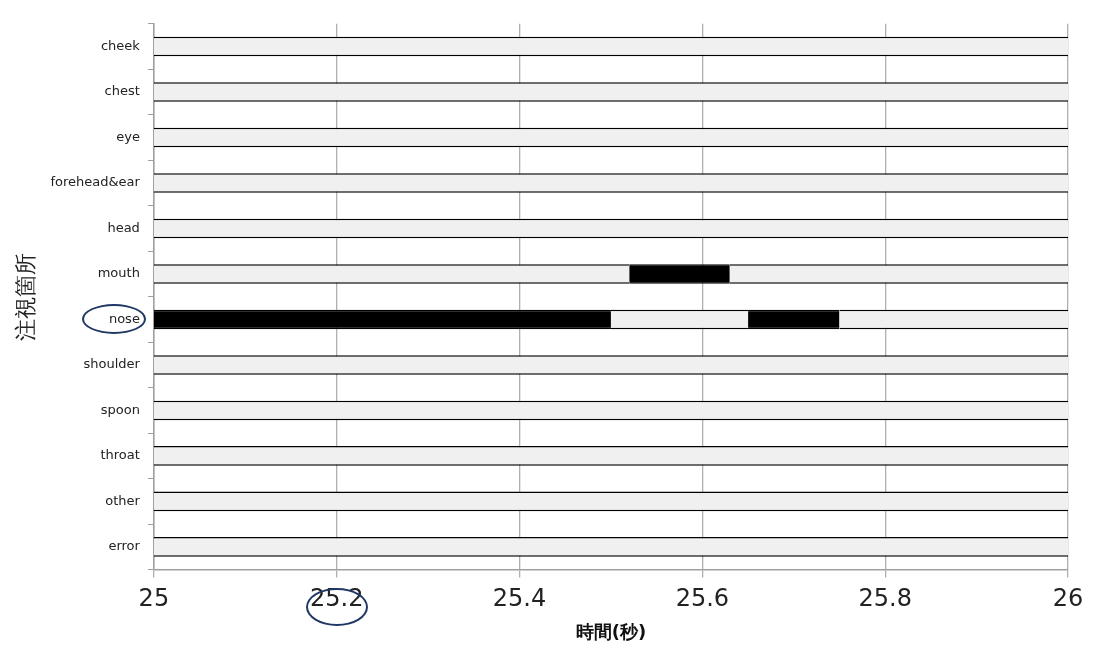  What do you see at coordinates (1068, 598) in the screenshot?
I see `x-tick-label: 26` at bounding box center [1068, 598].